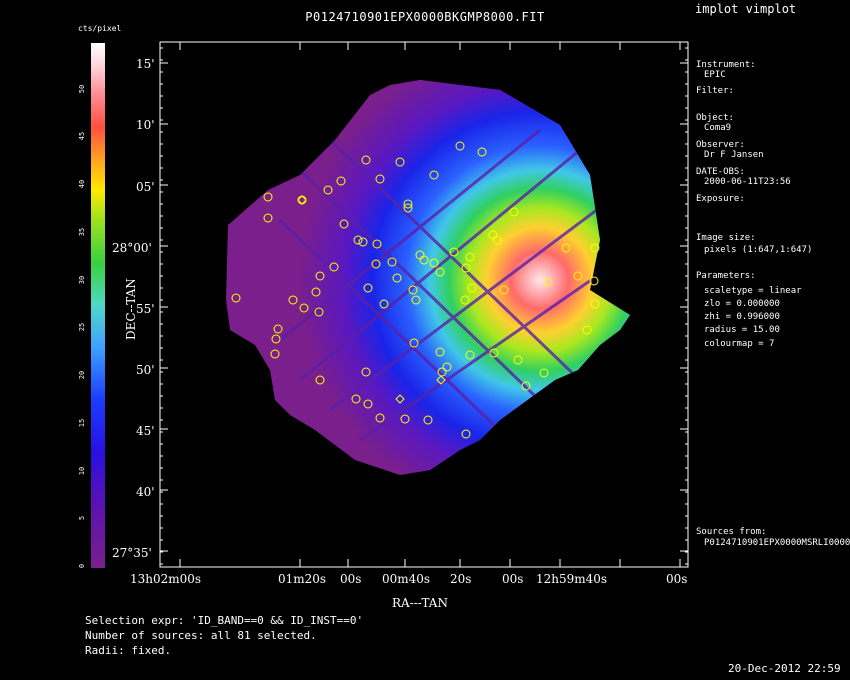  Describe the element at coordinates (726, 238) in the screenshot. I see `imagesize-label: Image size:` at that location.